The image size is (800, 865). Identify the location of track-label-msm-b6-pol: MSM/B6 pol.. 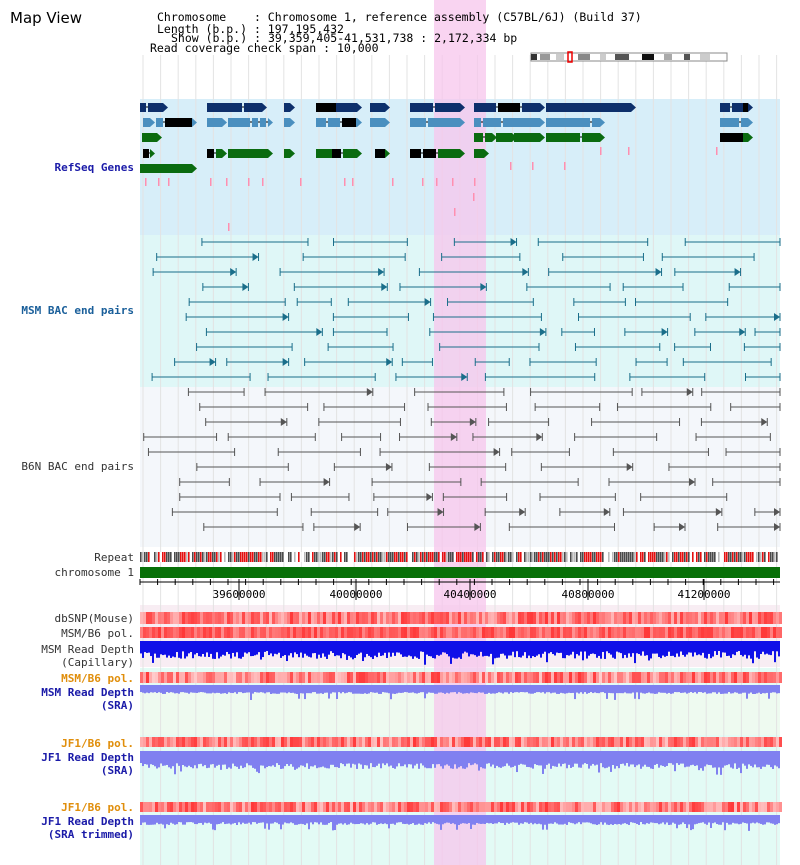
(97, 633).